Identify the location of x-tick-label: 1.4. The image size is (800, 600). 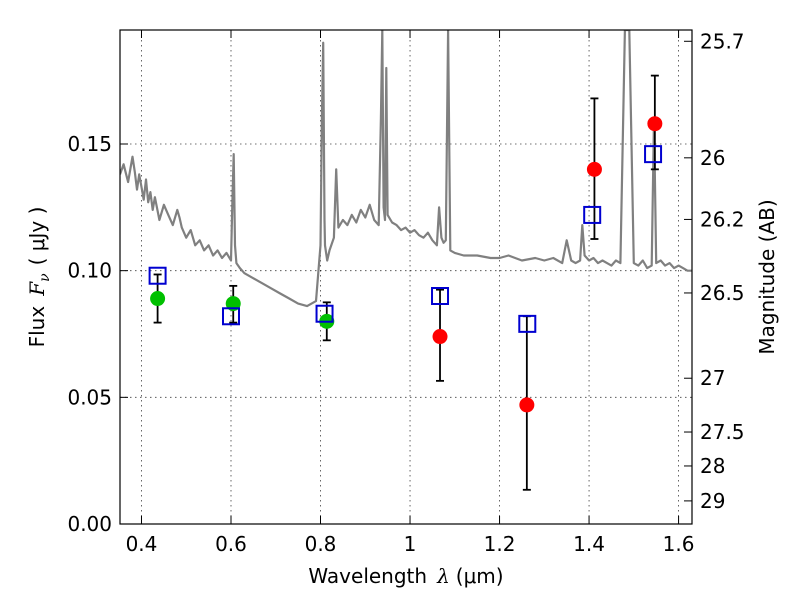
(589, 544).